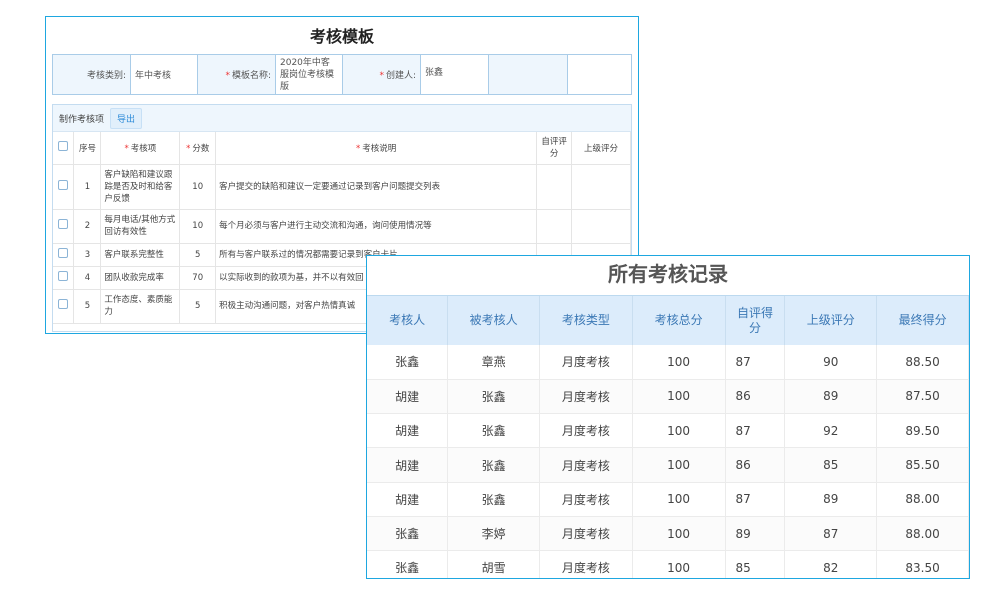 Image resolution: width=1000 pixels, height=600 pixels. I want to click on col-self: 自评评分, so click(554, 148).